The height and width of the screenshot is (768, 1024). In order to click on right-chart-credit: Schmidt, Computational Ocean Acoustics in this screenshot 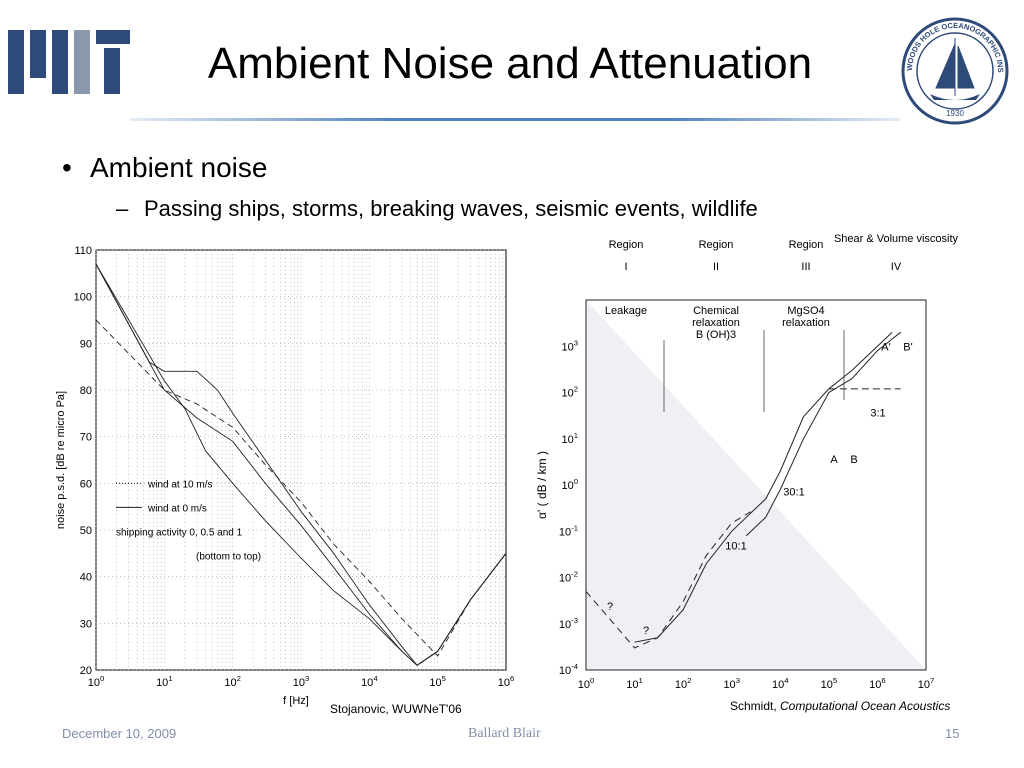, I will do `click(840, 706)`.